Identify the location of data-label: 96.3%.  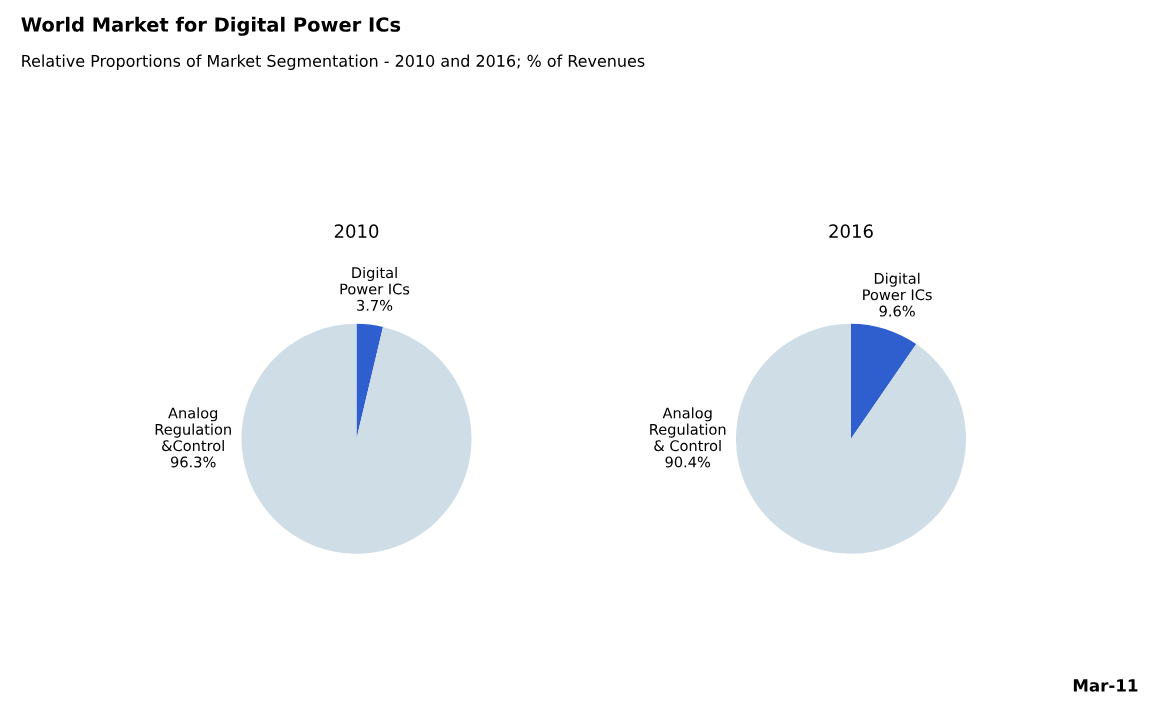
(193, 462).